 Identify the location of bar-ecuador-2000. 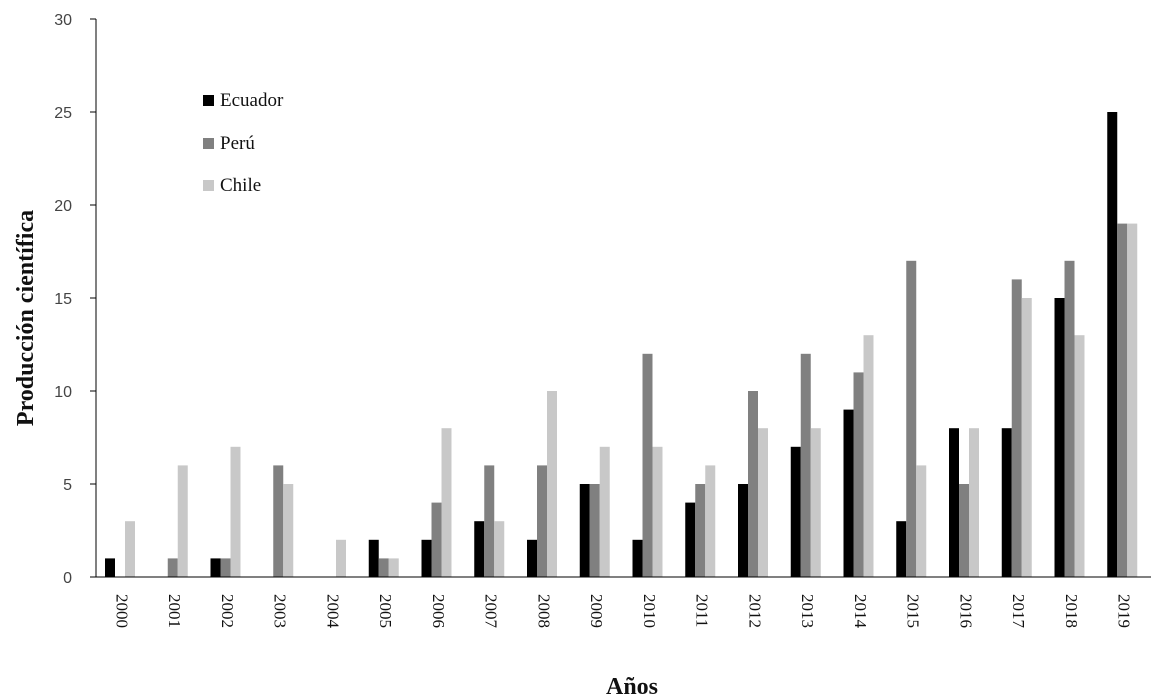
(110, 567).